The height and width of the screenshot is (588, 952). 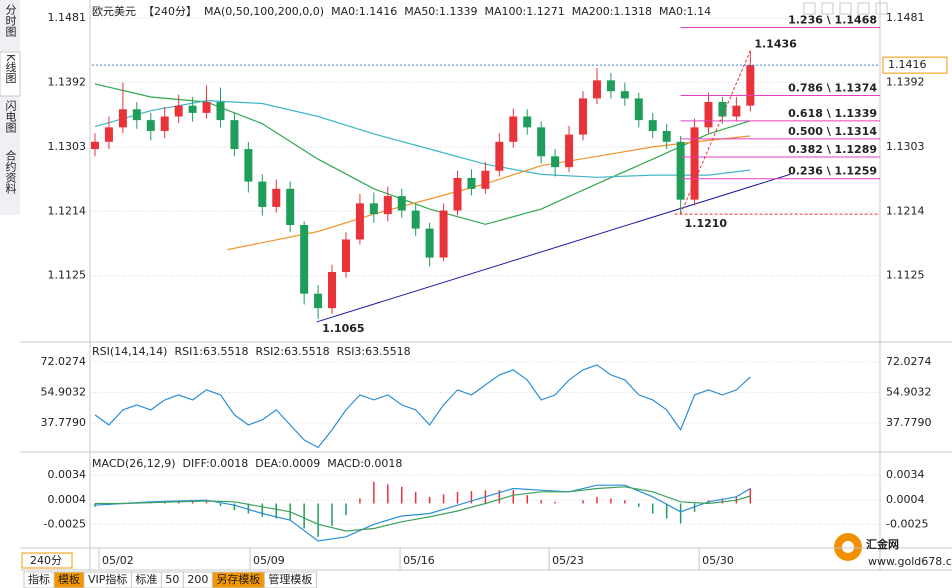 What do you see at coordinates (343, 328) in the screenshot?
I see `price-annotation: 1.1065` at bounding box center [343, 328].